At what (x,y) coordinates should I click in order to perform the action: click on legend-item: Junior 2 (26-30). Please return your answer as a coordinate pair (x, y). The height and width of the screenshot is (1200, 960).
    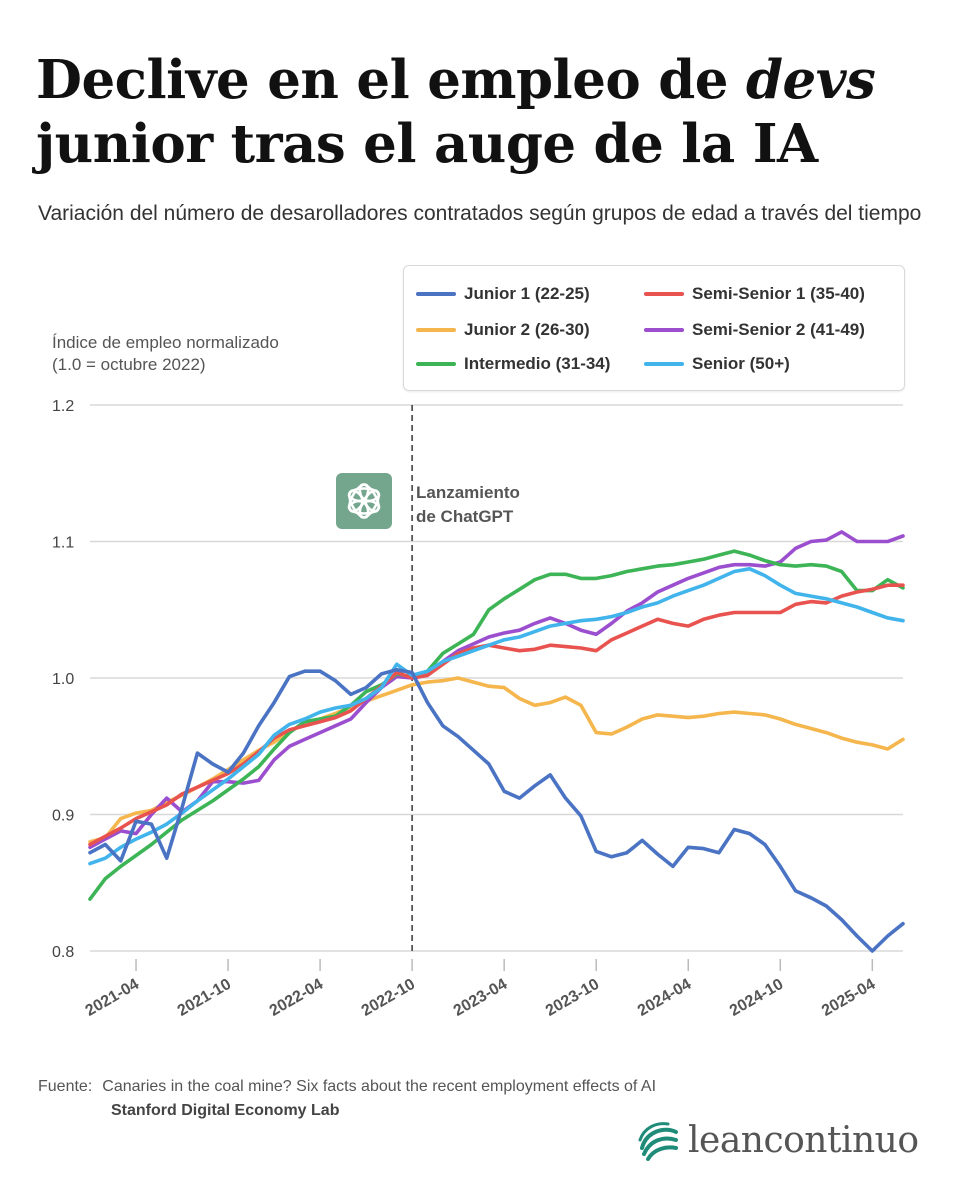
    Looking at the image, I should click on (503, 330).